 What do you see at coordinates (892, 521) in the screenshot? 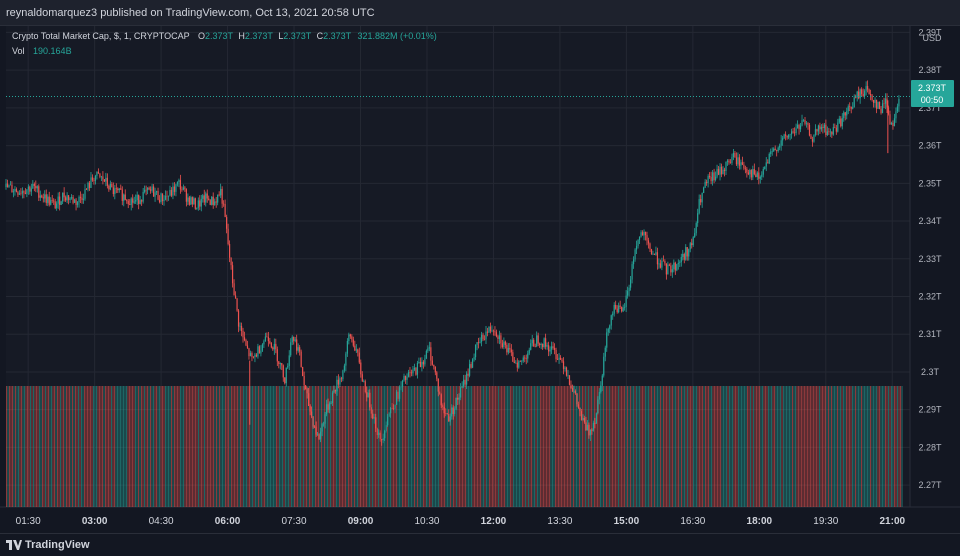
I see `x-tick-label: 21:00` at bounding box center [892, 521].